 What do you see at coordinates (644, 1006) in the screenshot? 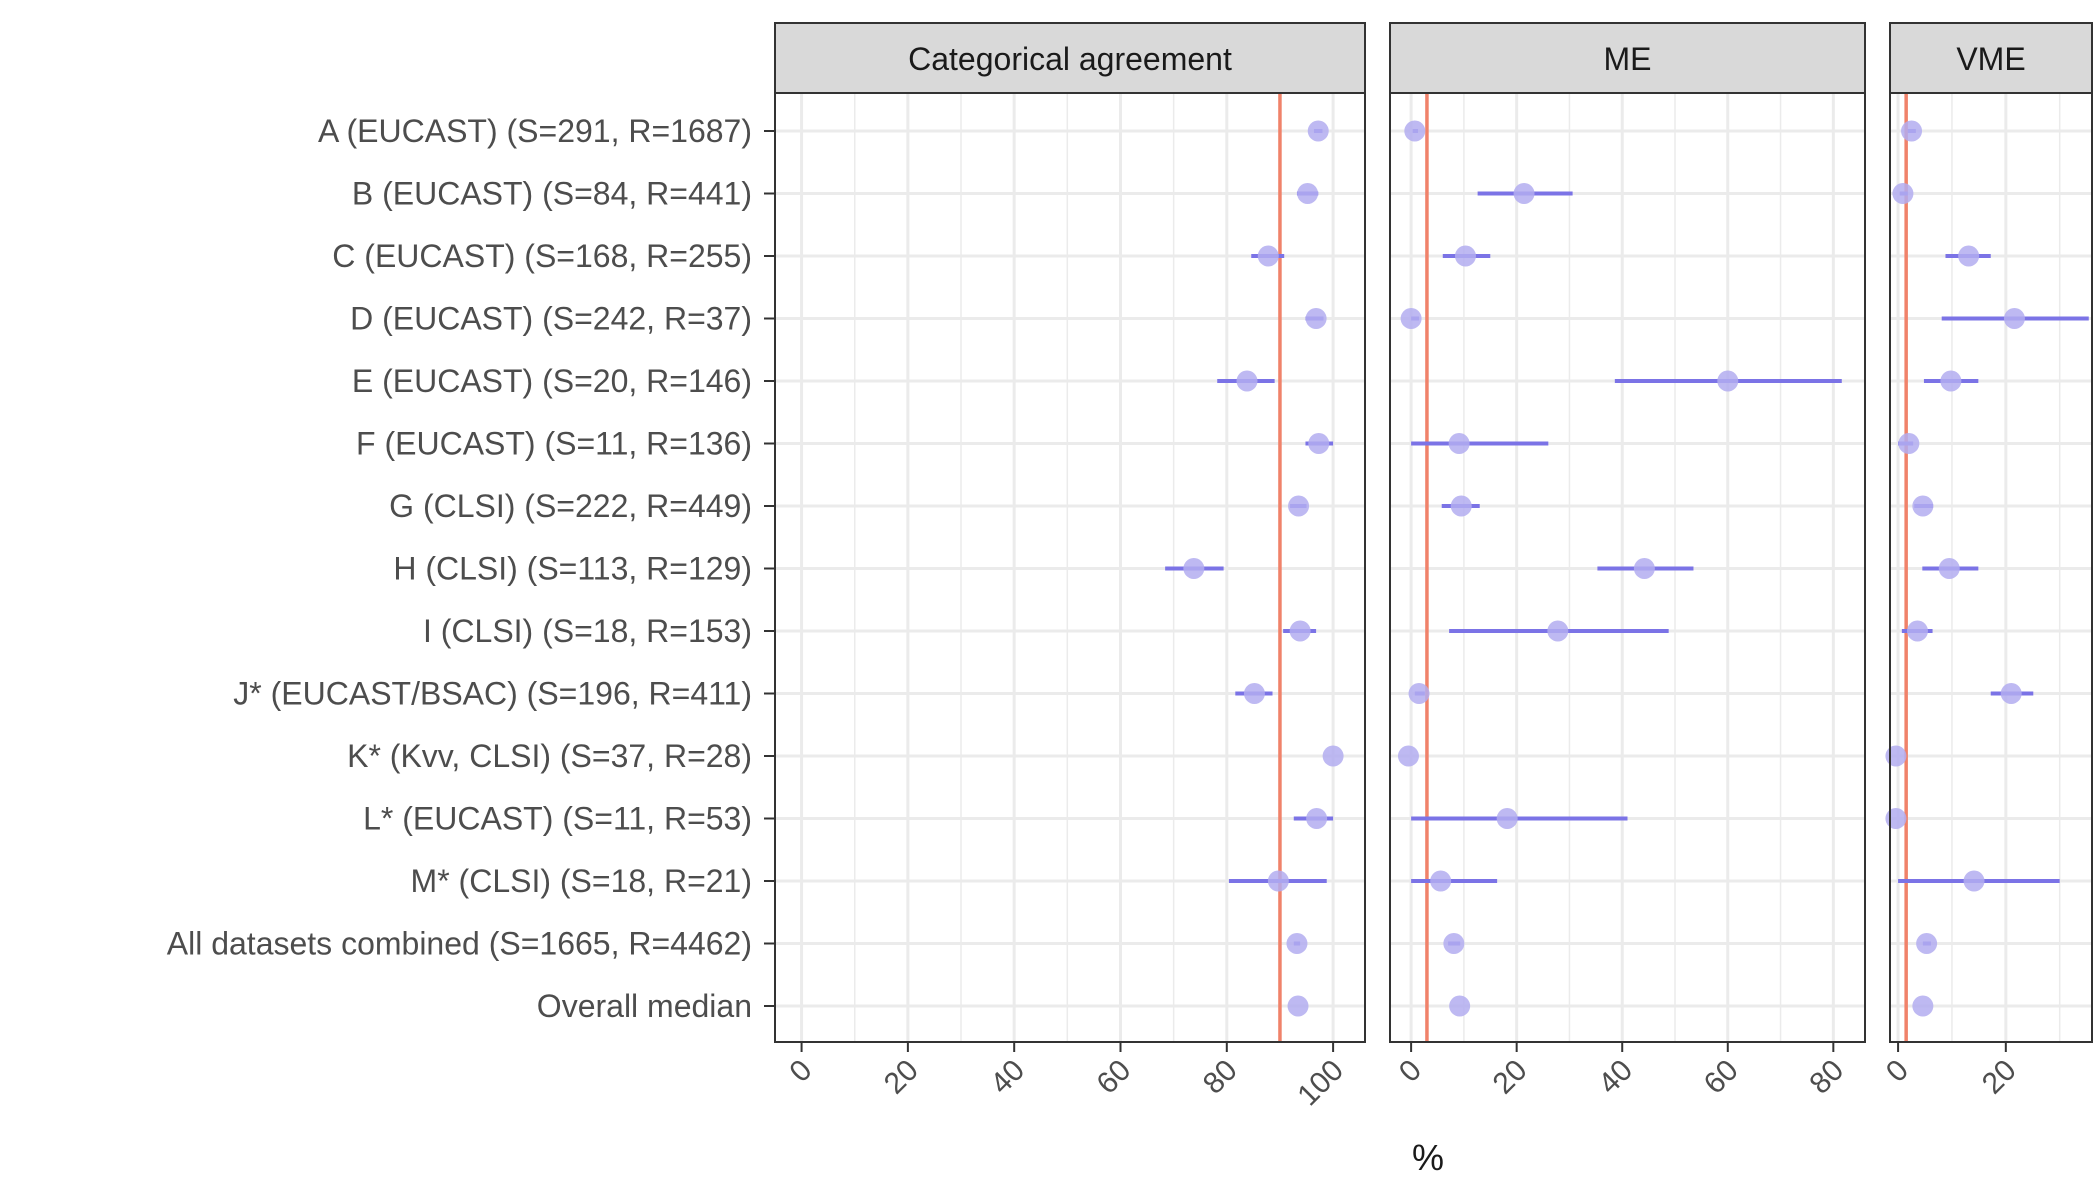
I see `category-label: Overall median` at bounding box center [644, 1006].